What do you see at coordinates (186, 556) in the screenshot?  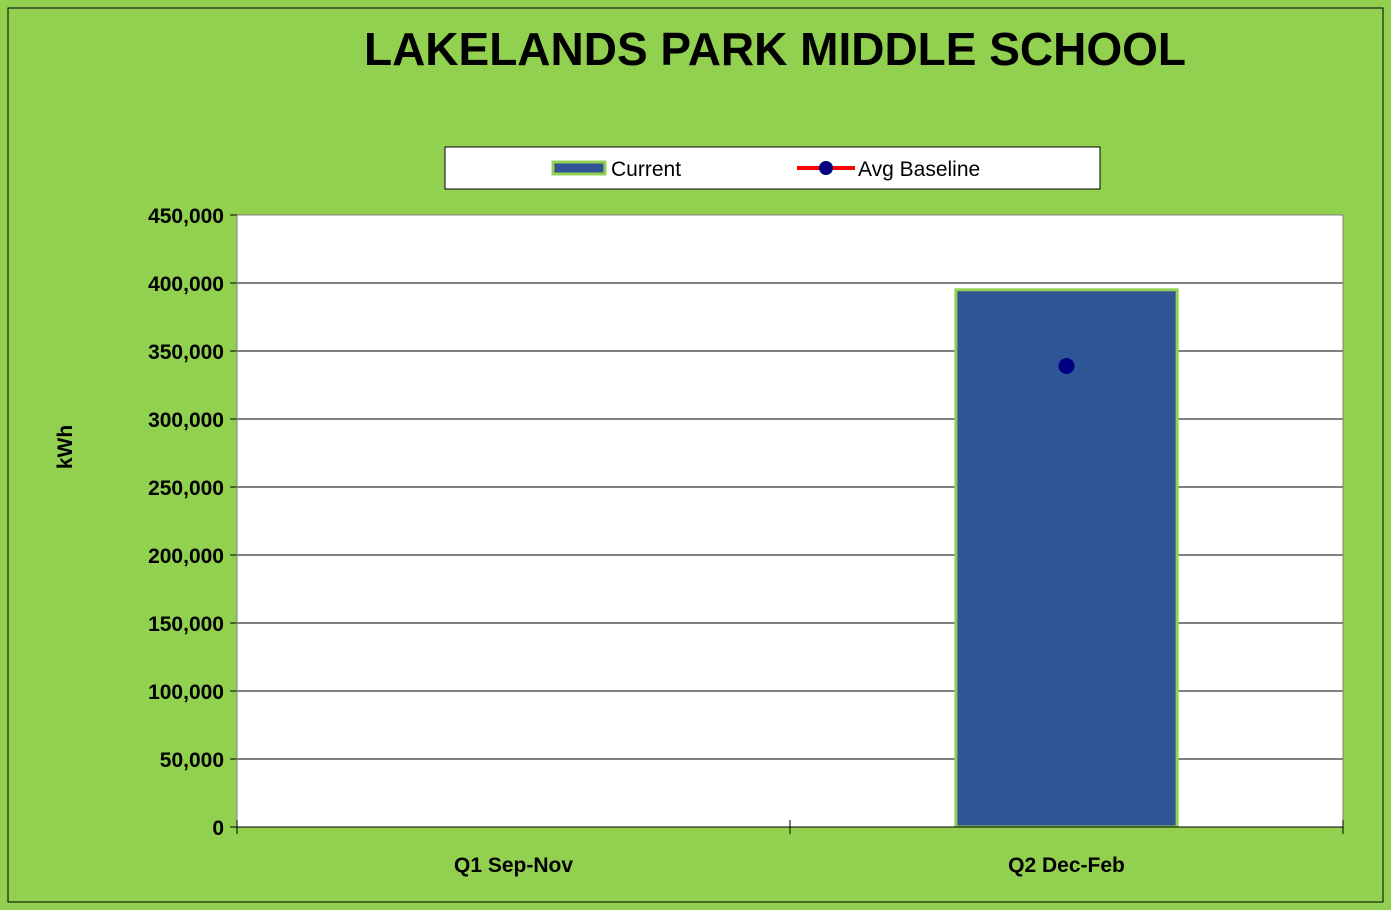 I see `y-tick-label: 200,000` at bounding box center [186, 556].